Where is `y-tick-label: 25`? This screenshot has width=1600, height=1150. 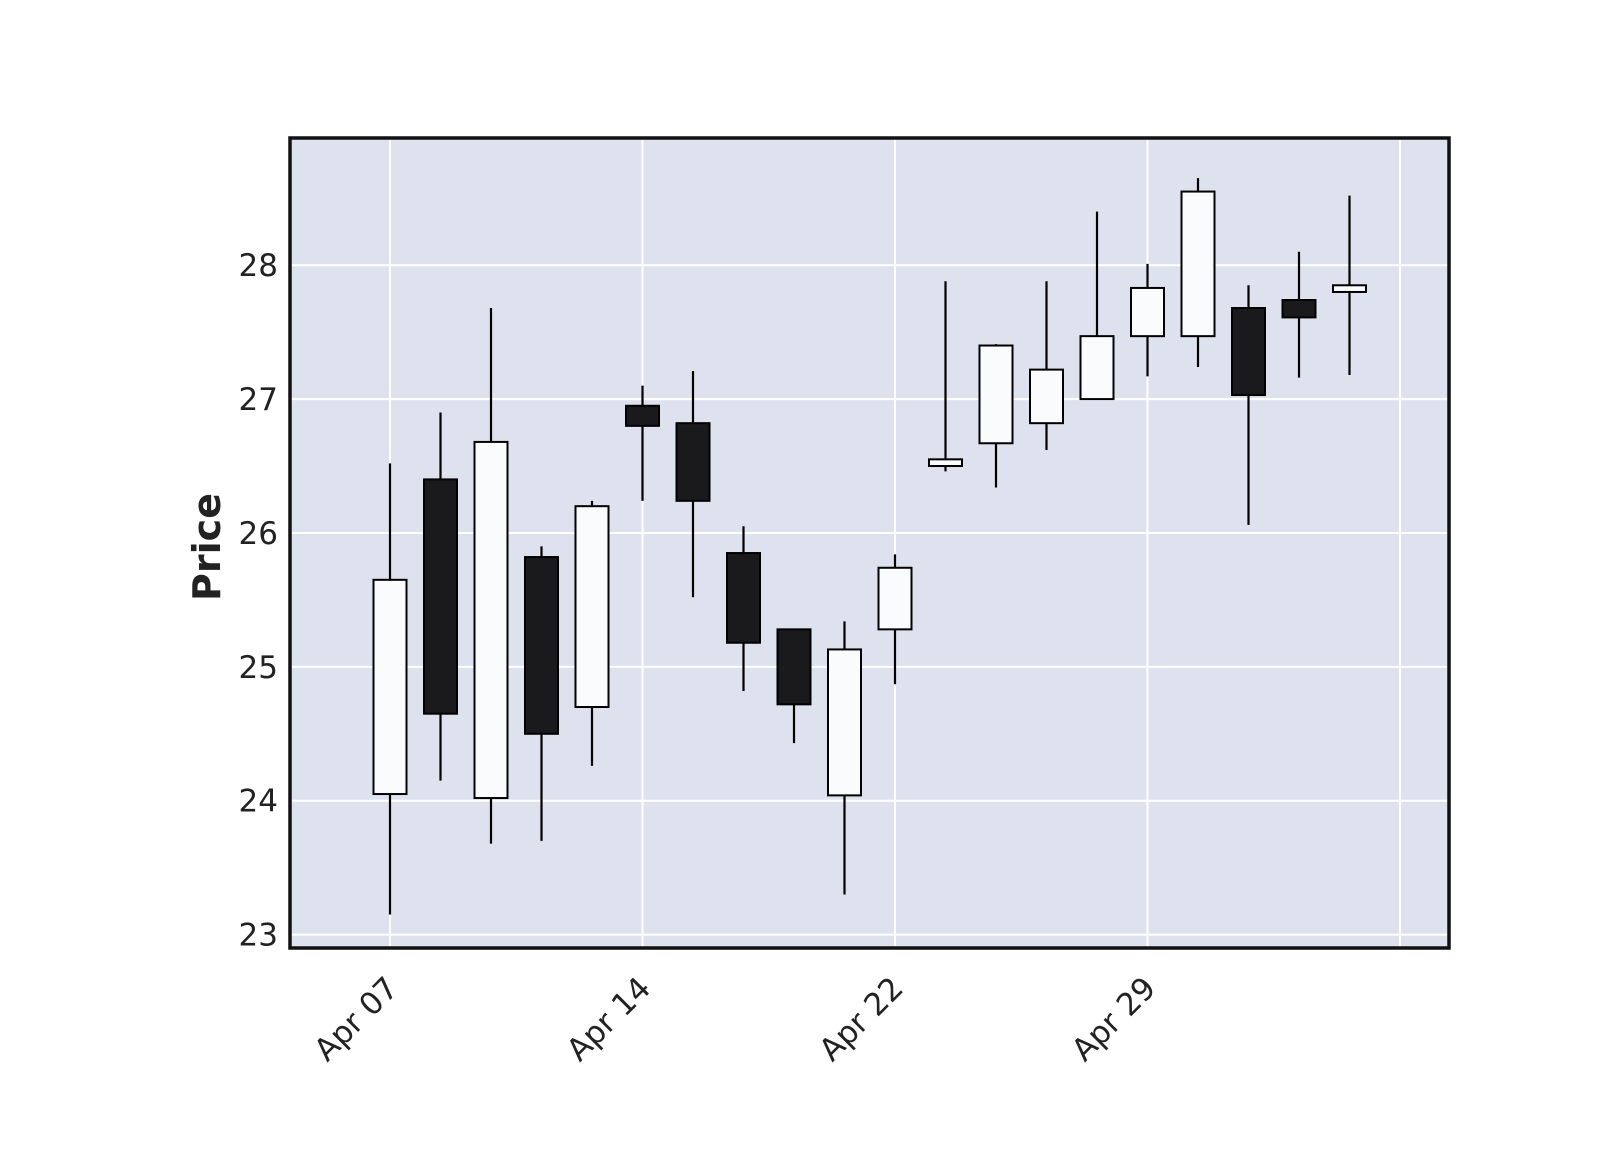
y-tick-label: 25 is located at coordinates (258, 668).